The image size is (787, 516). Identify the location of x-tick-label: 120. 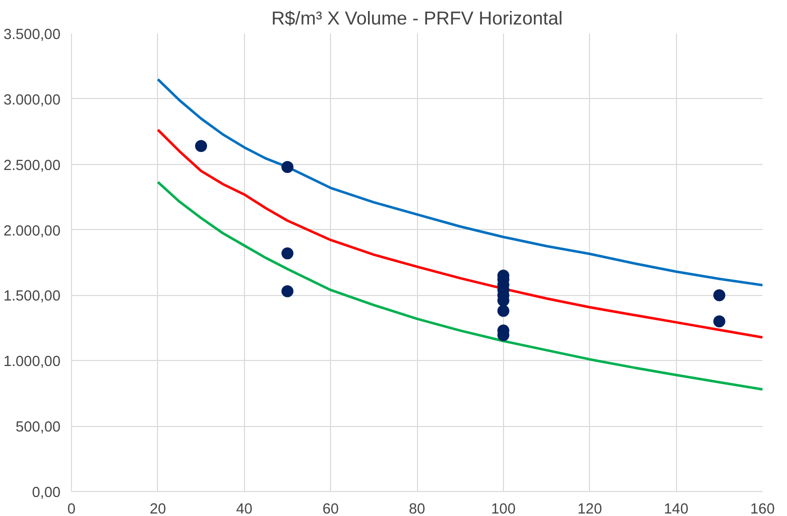
(590, 509).